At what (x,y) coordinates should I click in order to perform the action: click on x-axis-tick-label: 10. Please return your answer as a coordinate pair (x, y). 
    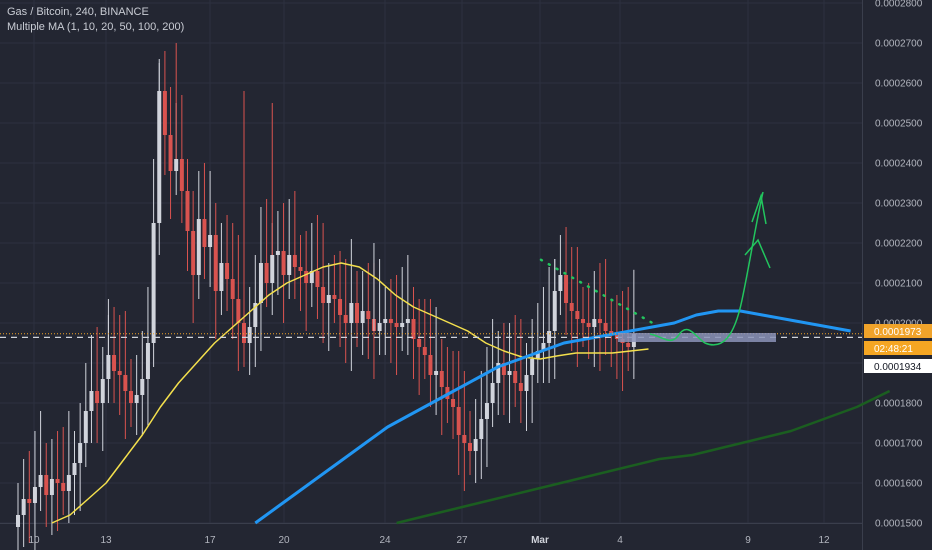
    Looking at the image, I should click on (34, 540).